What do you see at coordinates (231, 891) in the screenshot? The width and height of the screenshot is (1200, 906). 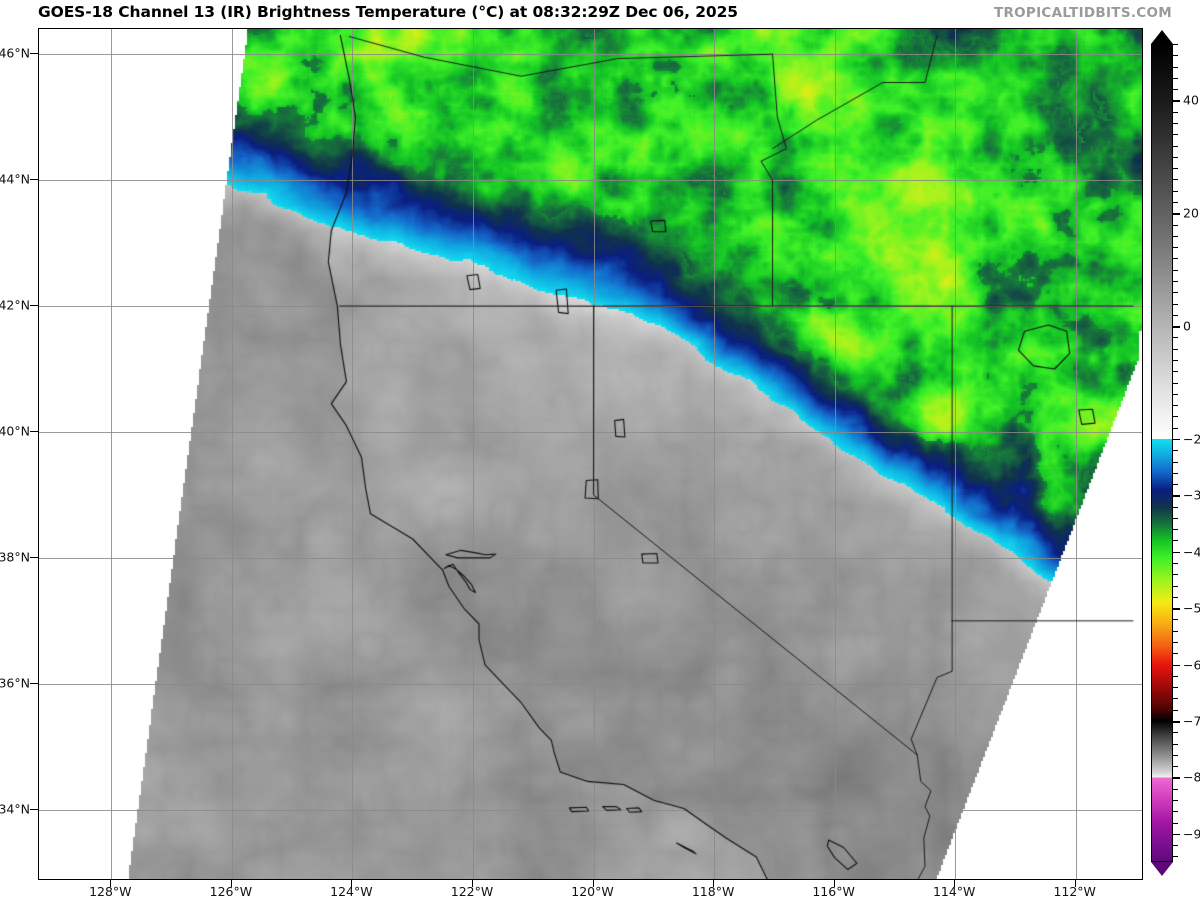 I see `lon-axis-label: 126°W` at bounding box center [231, 891].